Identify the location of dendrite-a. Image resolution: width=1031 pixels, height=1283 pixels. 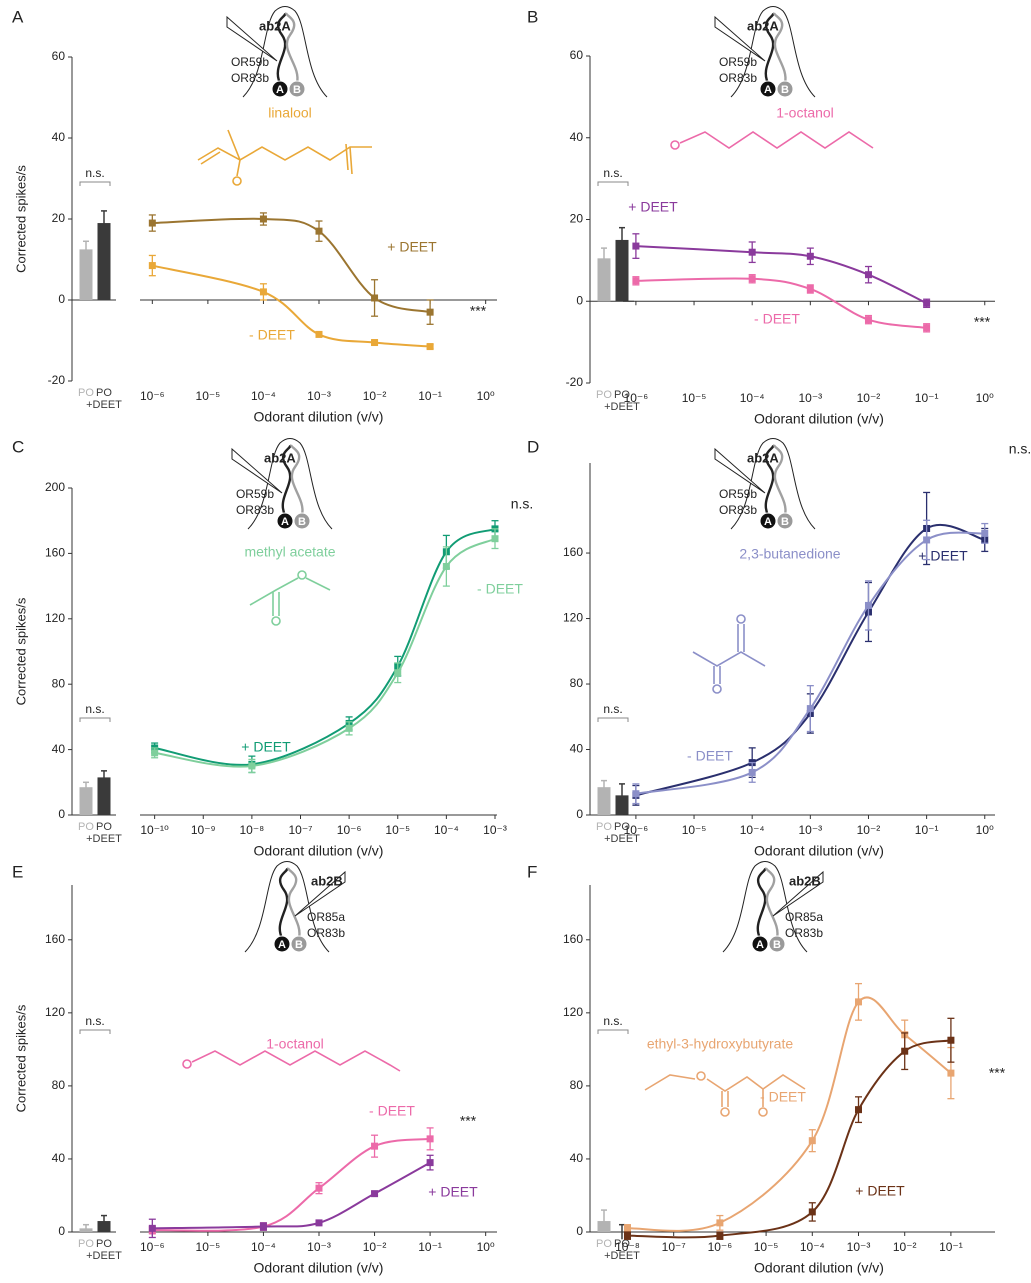
(281, 48).